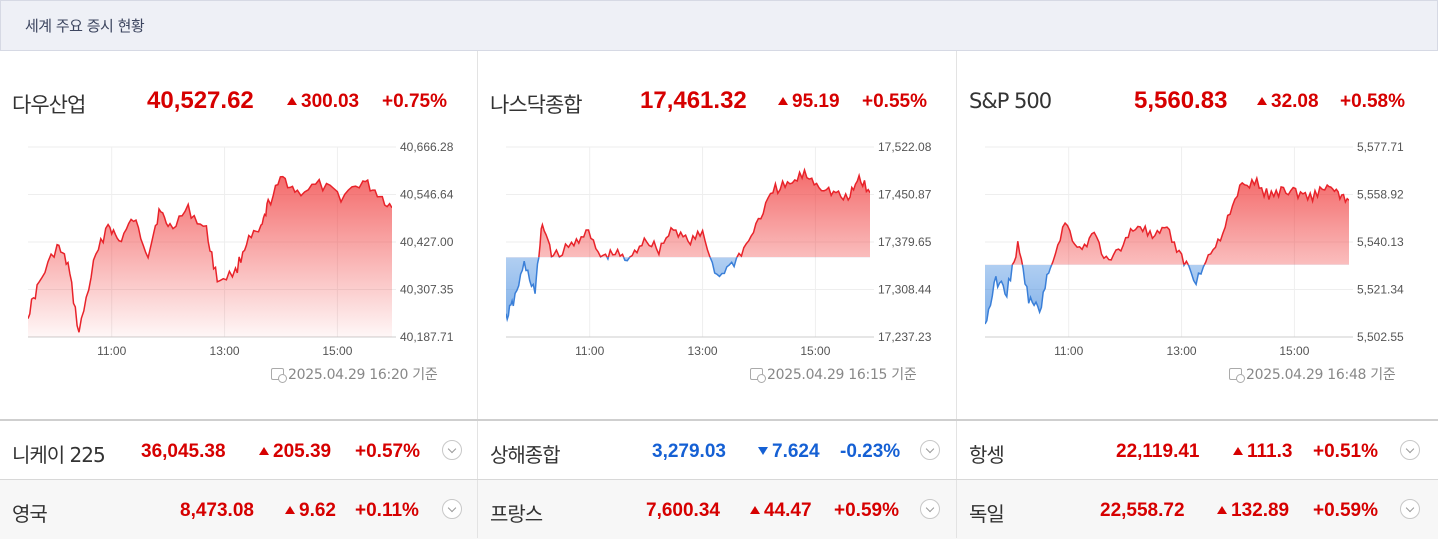 The image size is (1438, 539). I want to click on index-change: 95.19, so click(809, 102).